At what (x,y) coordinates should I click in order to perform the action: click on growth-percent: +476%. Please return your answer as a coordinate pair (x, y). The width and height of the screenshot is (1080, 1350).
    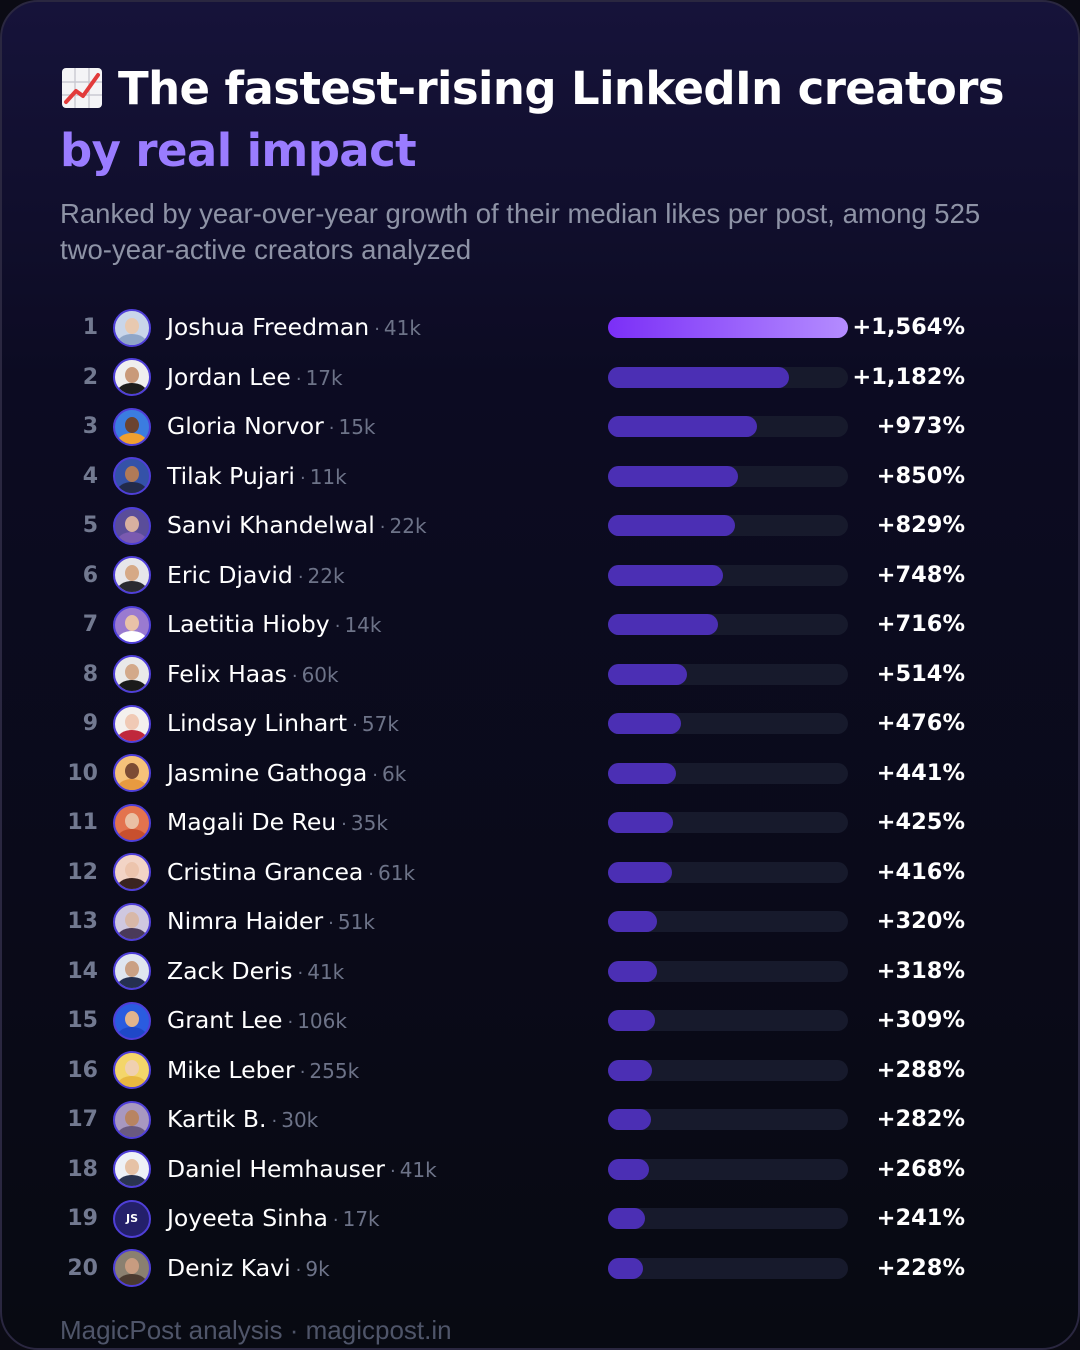
    Looking at the image, I should click on (920, 723).